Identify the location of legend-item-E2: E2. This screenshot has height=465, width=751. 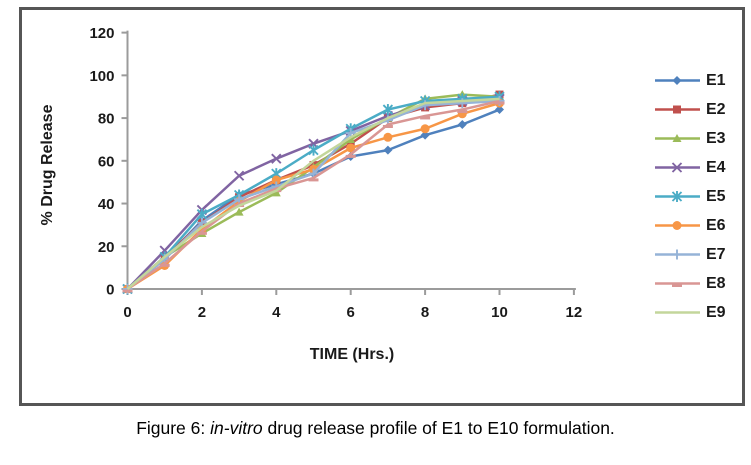
(690, 109).